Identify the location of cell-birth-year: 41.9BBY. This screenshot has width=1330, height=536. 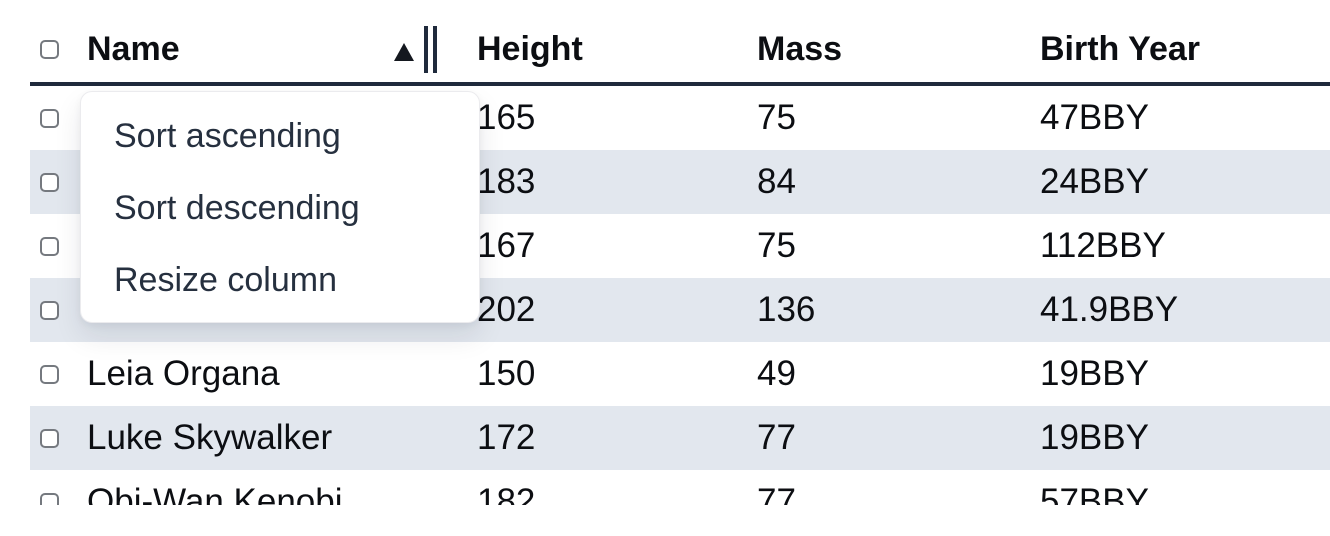
(1109, 309).